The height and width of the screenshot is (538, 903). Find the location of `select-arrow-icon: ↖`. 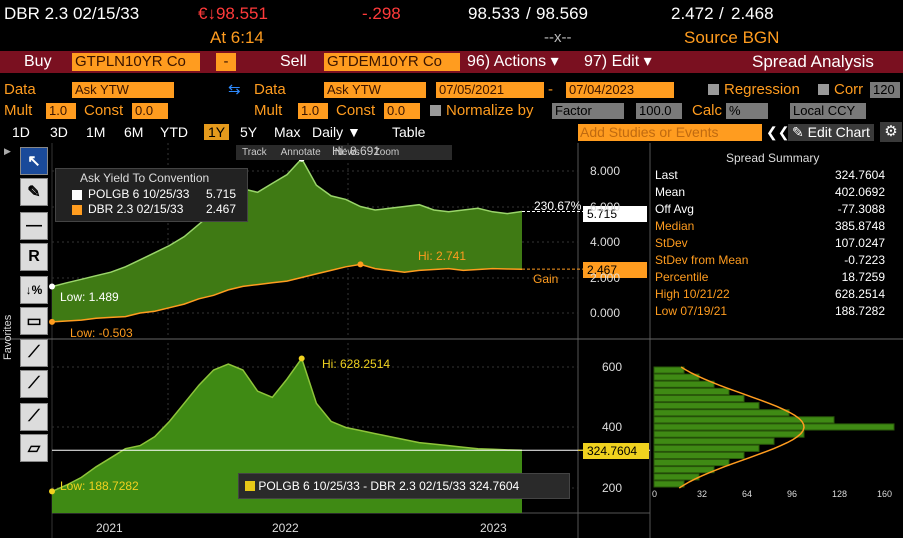

select-arrow-icon: ↖ is located at coordinates (34, 161).